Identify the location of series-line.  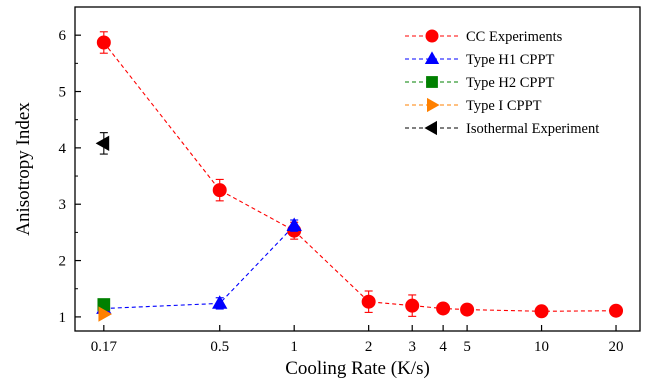
(199, 267).